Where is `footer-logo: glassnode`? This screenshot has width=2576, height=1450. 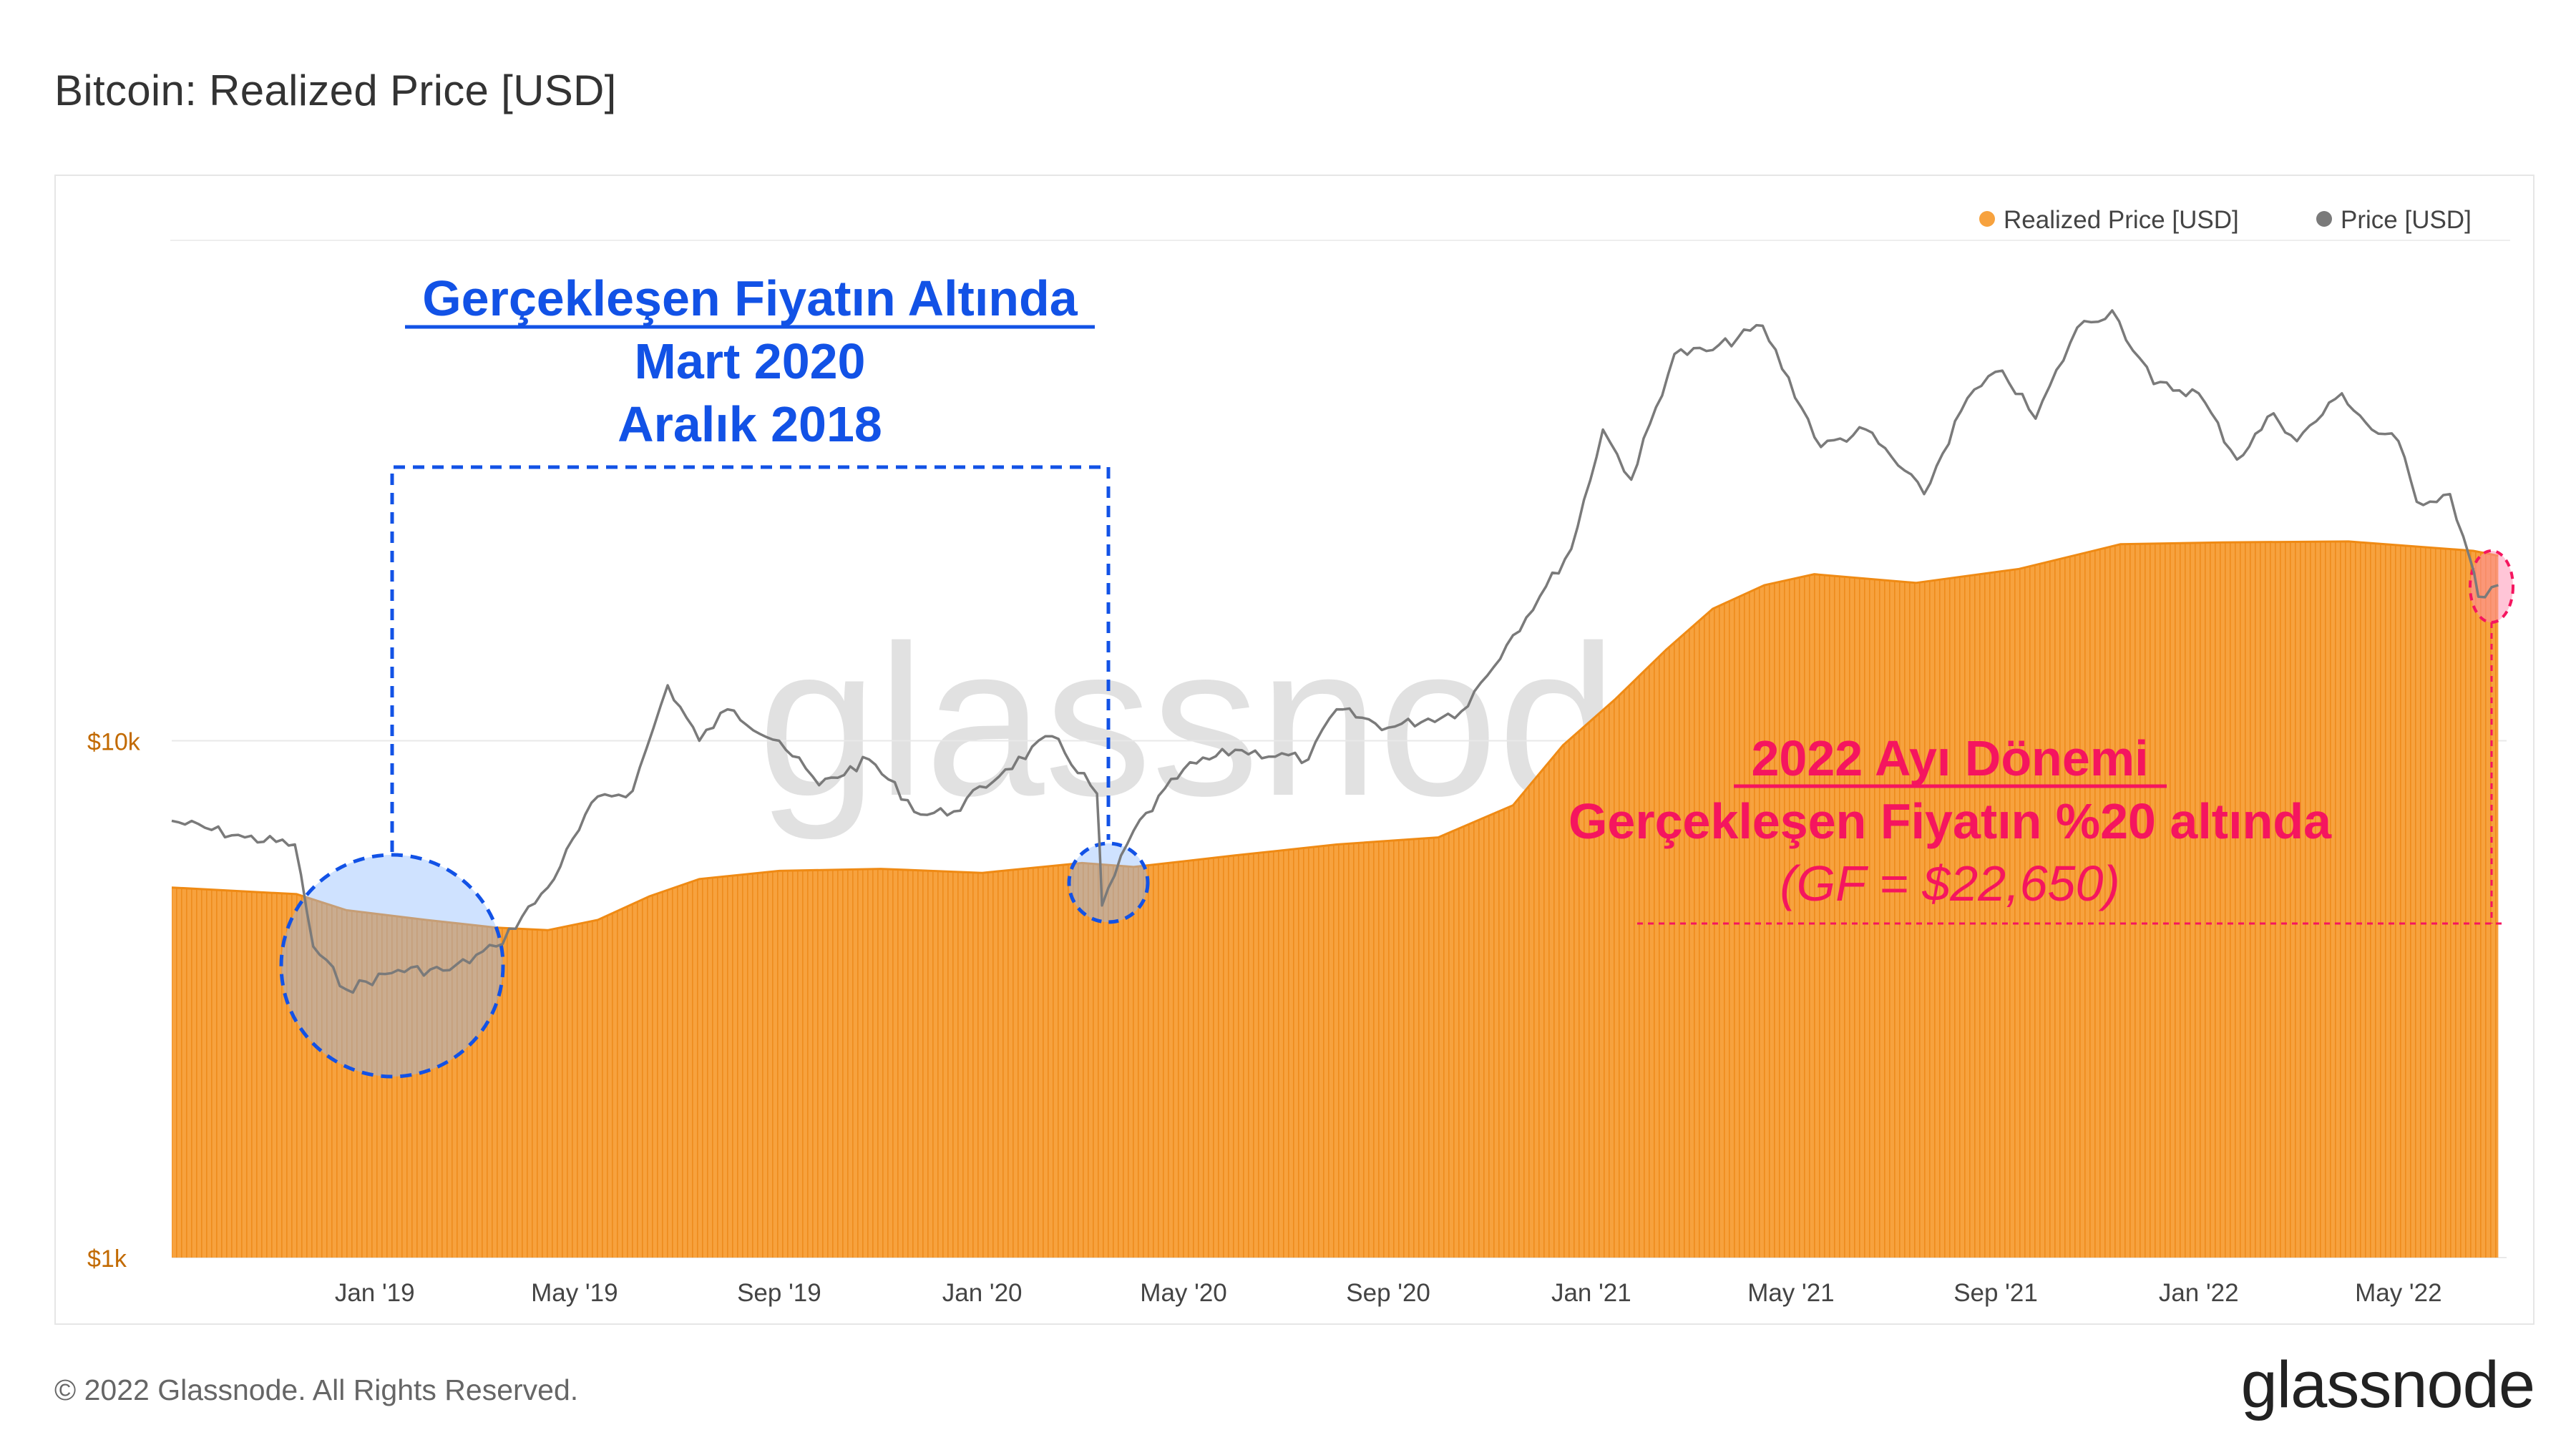 footer-logo: glassnode is located at coordinates (2387, 1384).